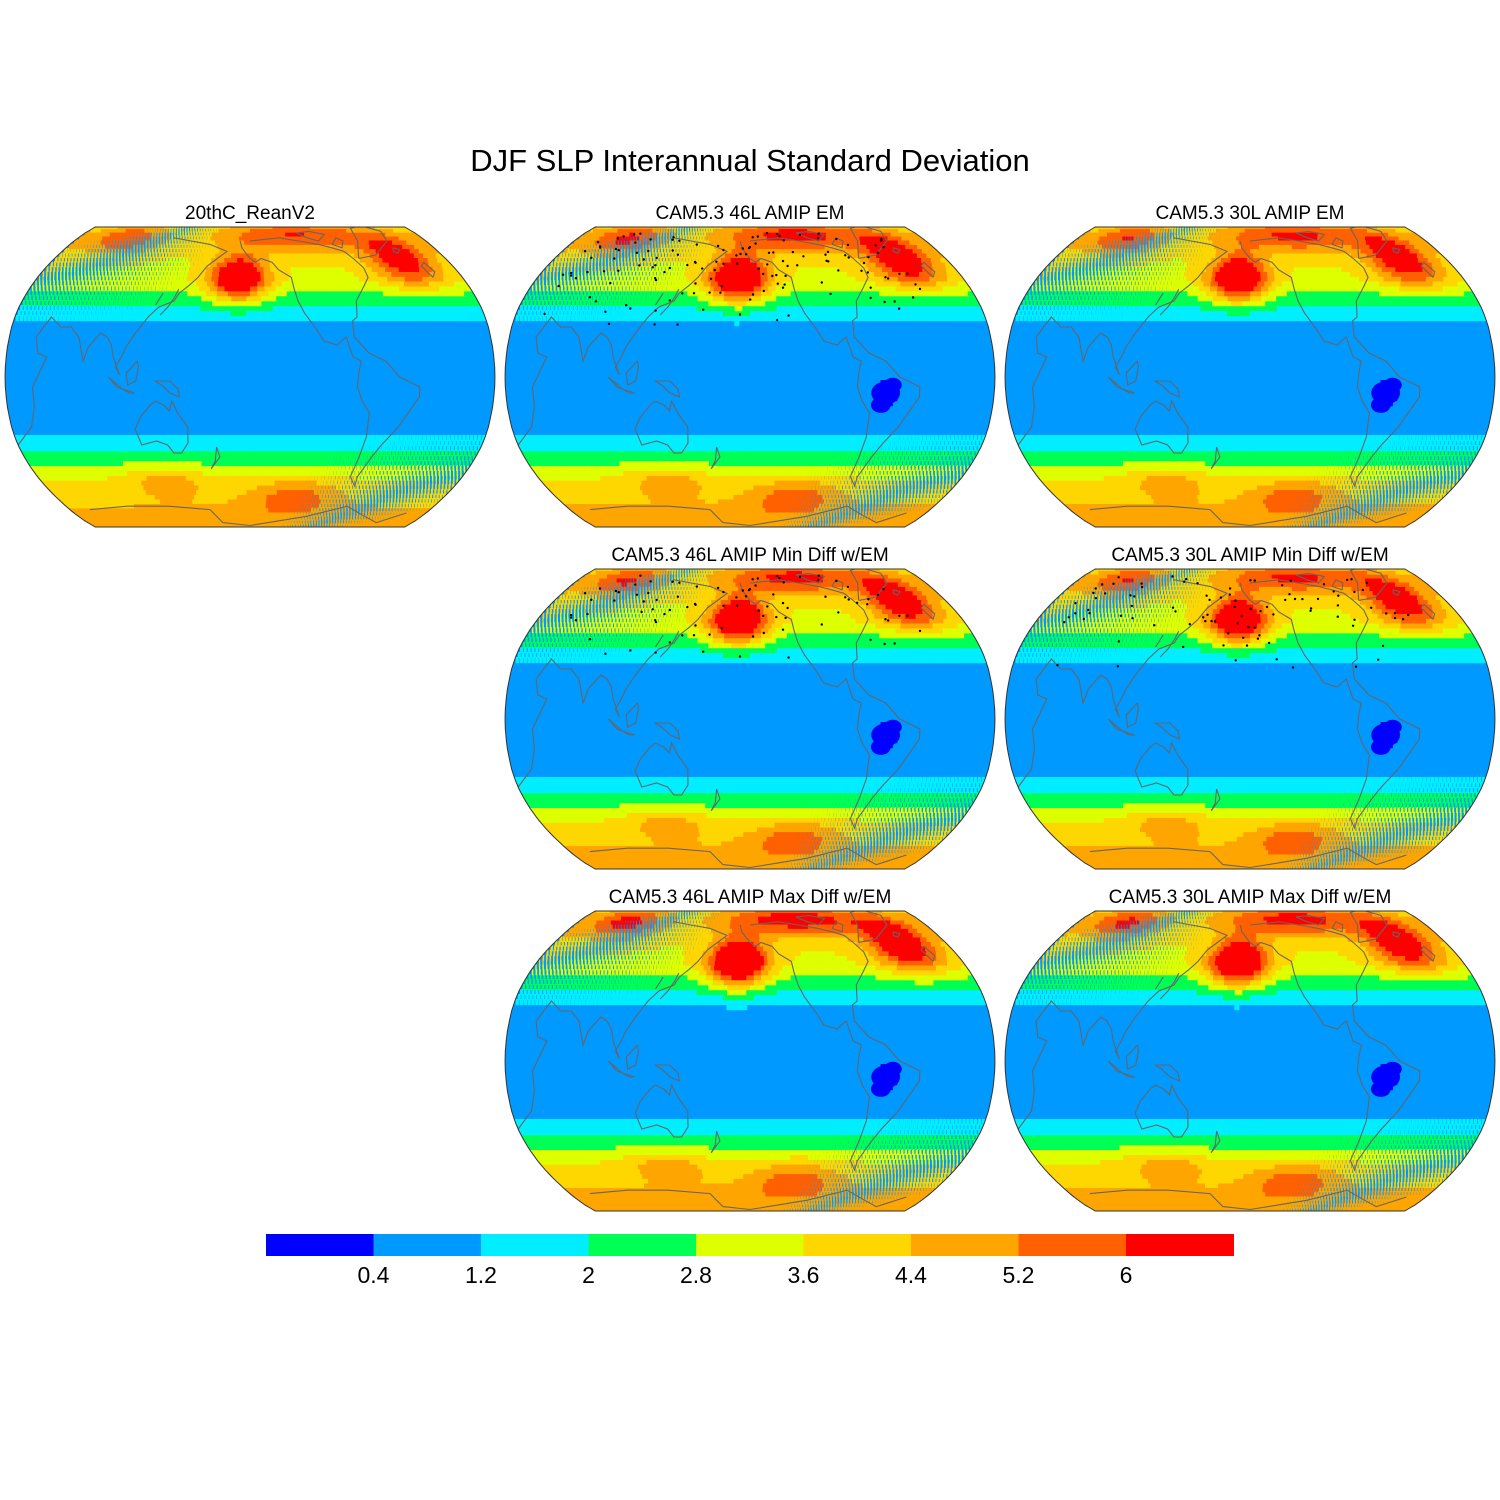 The image size is (1500, 1500). Describe the element at coordinates (250, 213) in the screenshot. I see `panel-title: 20thC_ReanV2` at that location.